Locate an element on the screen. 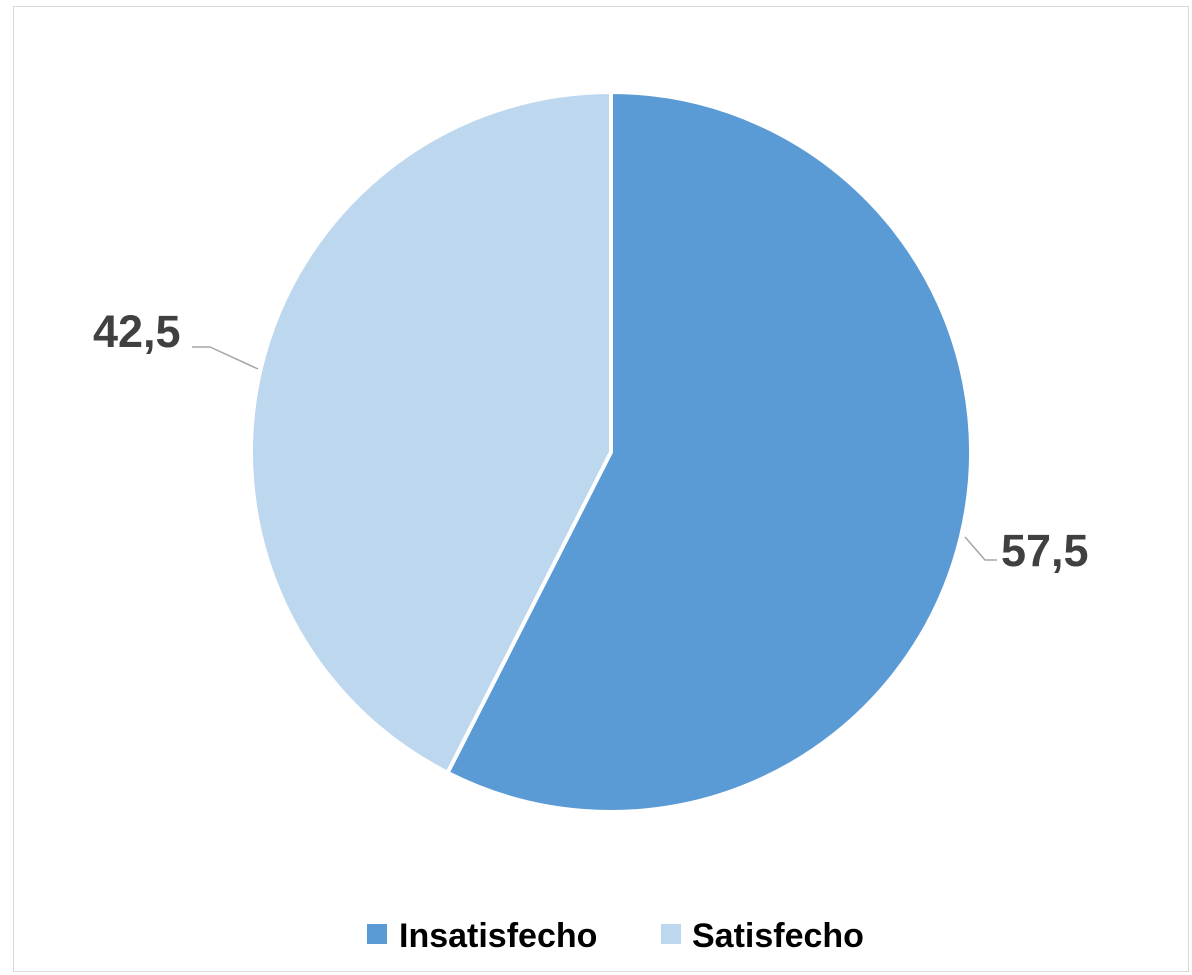  legend-swatch-insatisfecho is located at coordinates (377, 934).